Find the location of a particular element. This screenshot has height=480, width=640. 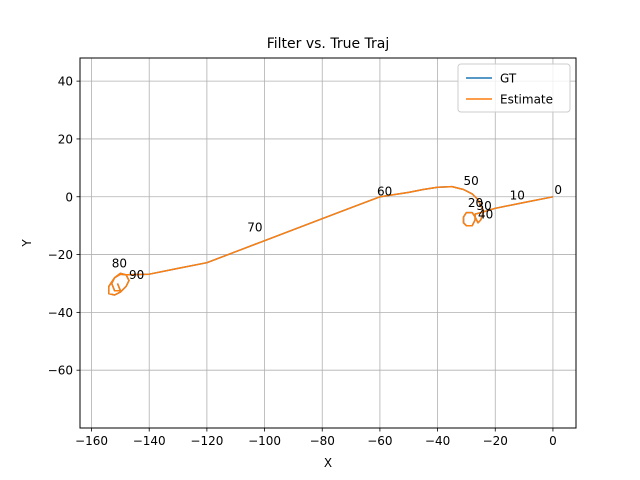

x-tick-label: −140 is located at coordinates (149, 441).